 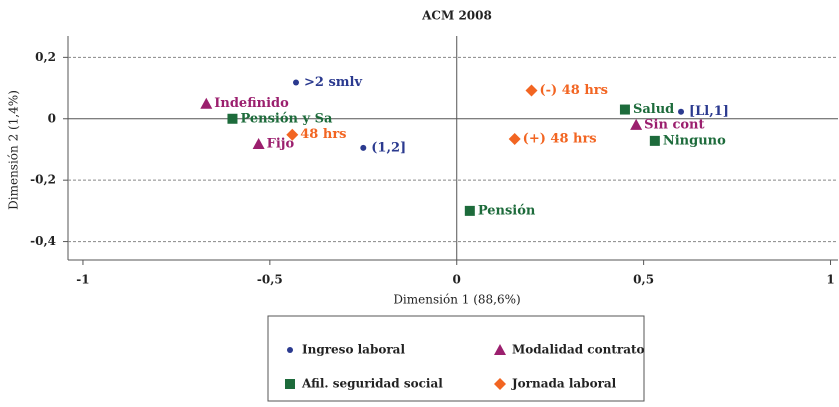 I want to click on point-label: Ninguno, so click(x=694, y=140).